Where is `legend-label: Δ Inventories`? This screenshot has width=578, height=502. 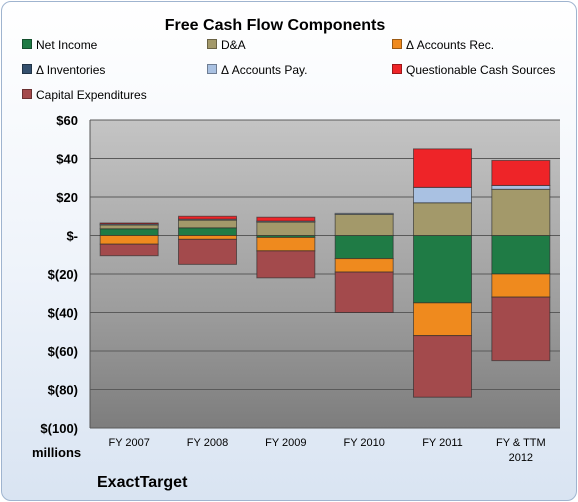 legend-label: Δ Inventories is located at coordinates (71, 70).